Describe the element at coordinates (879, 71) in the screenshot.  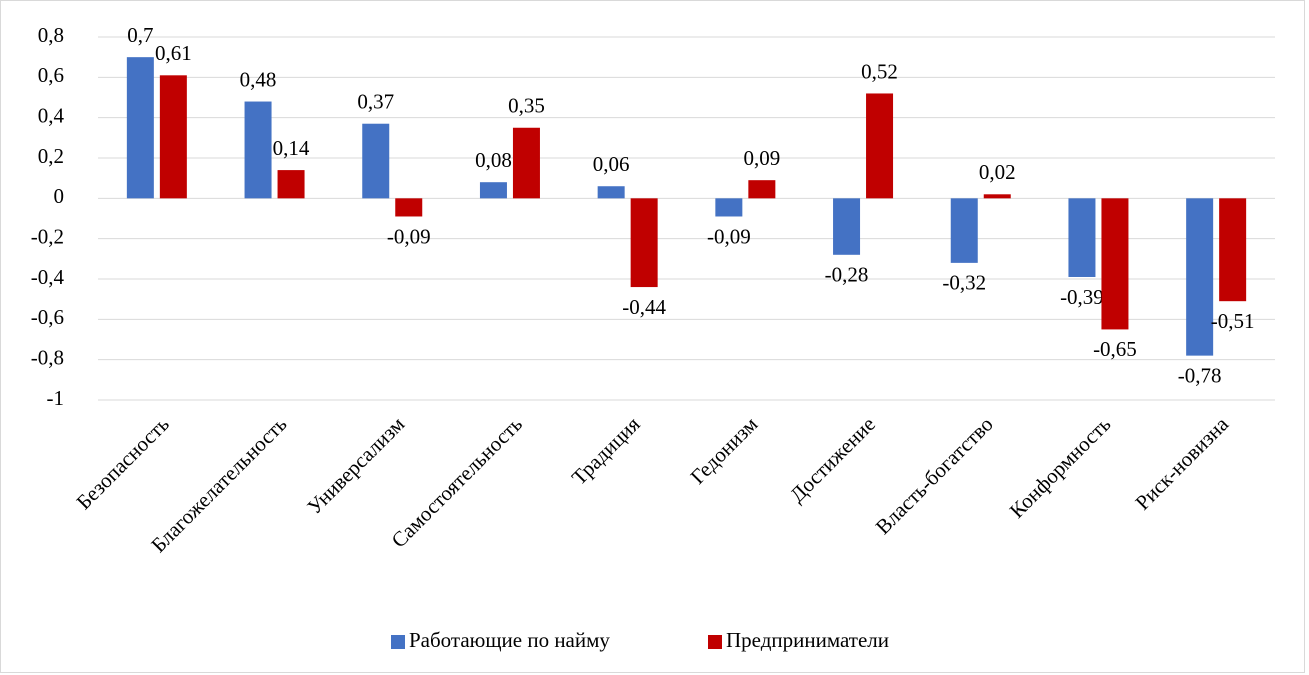
I see `value-label: 0,52` at that location.